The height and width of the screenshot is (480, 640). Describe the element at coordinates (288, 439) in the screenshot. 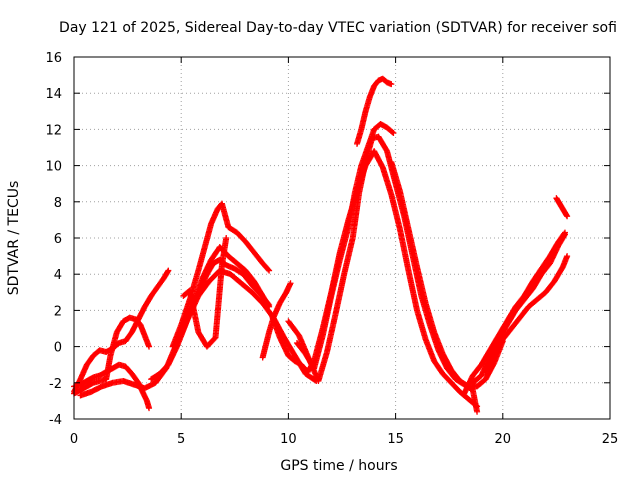

I see `x-tick-label: 10` at that location.